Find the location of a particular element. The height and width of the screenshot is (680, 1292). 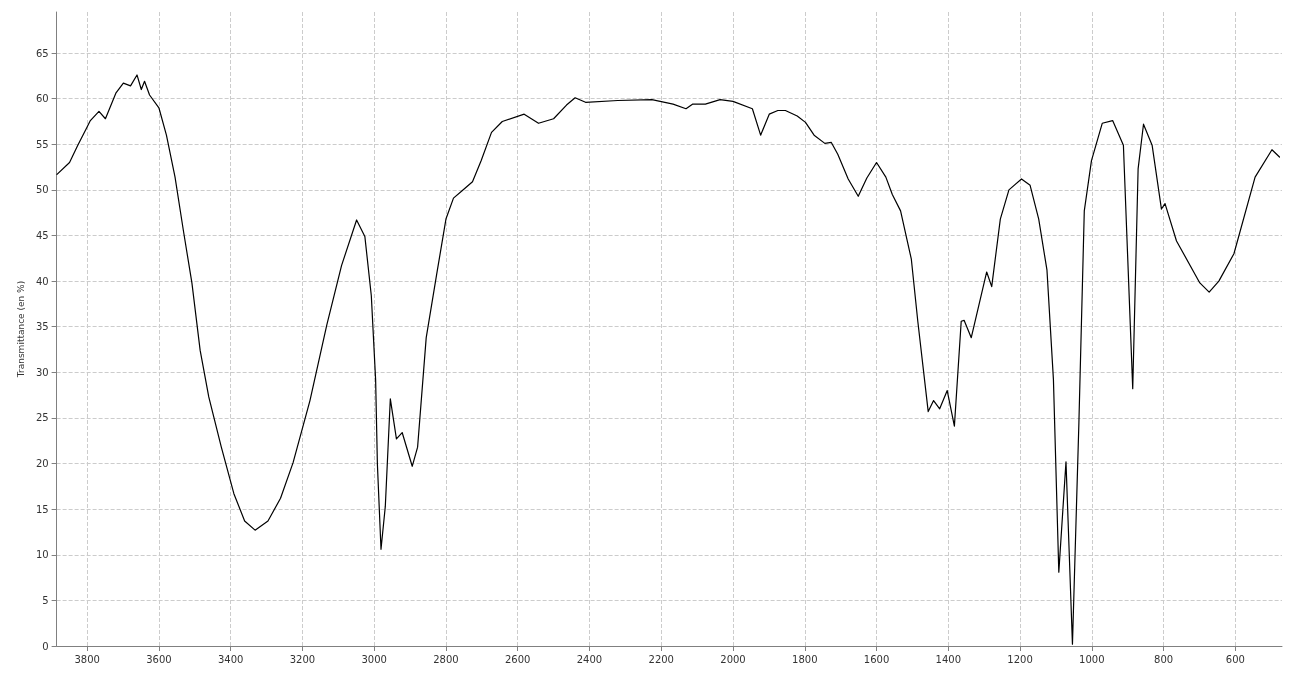

y-tick-label: 30 is located at coordinates (42, 372).